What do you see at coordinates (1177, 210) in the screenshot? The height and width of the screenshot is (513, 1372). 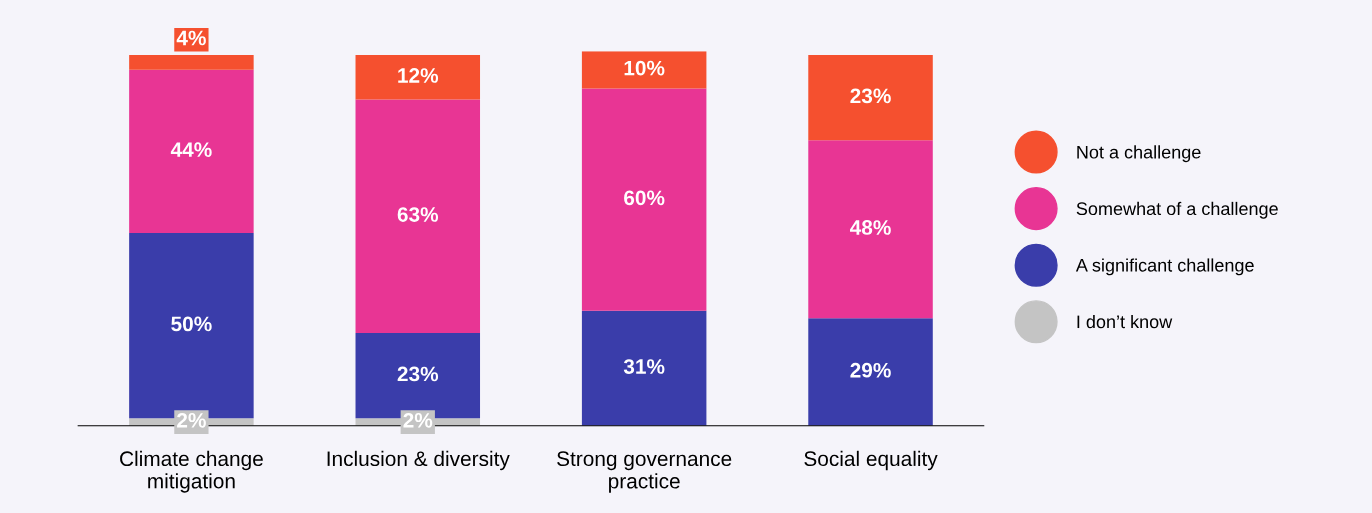 I see `legend-label: Somewhat of a challenge` at bounding box center [1177, 210].